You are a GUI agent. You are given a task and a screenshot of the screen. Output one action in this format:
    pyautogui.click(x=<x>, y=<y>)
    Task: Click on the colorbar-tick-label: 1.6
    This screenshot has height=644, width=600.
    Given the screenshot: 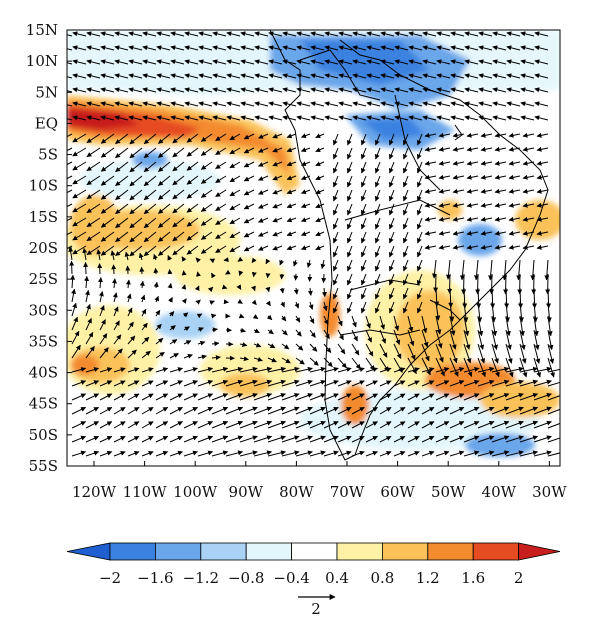 What is the action you would take?
    pyautogui.click(x=473, y=578)
    